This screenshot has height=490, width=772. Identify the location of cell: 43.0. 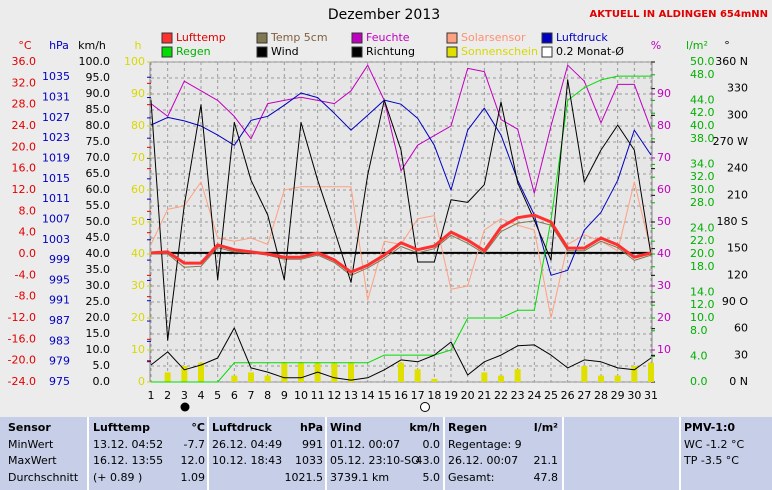
(428, 460).